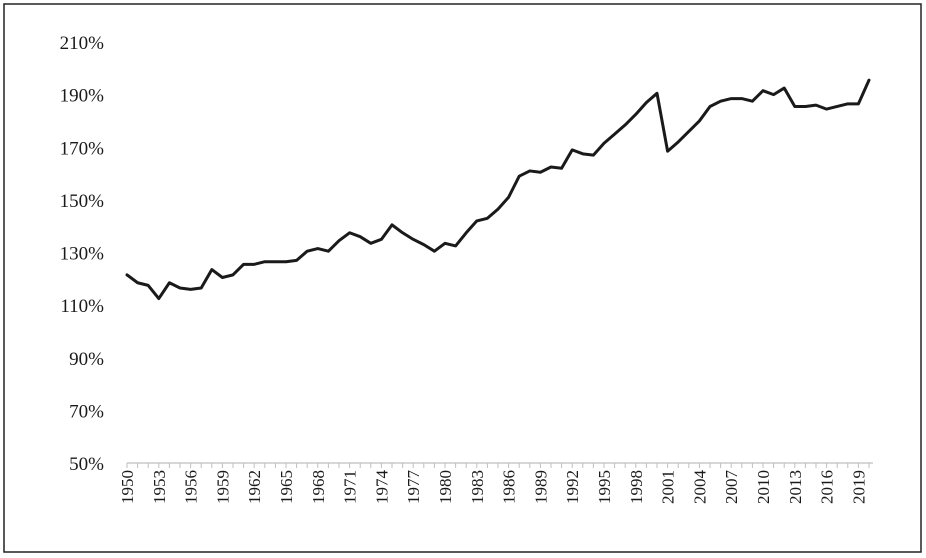 This screenshot has width=926, height=558. Describe the element at coordinates (763, 487) in the screenshot. I see `x-tick-label: 2010` at that location.